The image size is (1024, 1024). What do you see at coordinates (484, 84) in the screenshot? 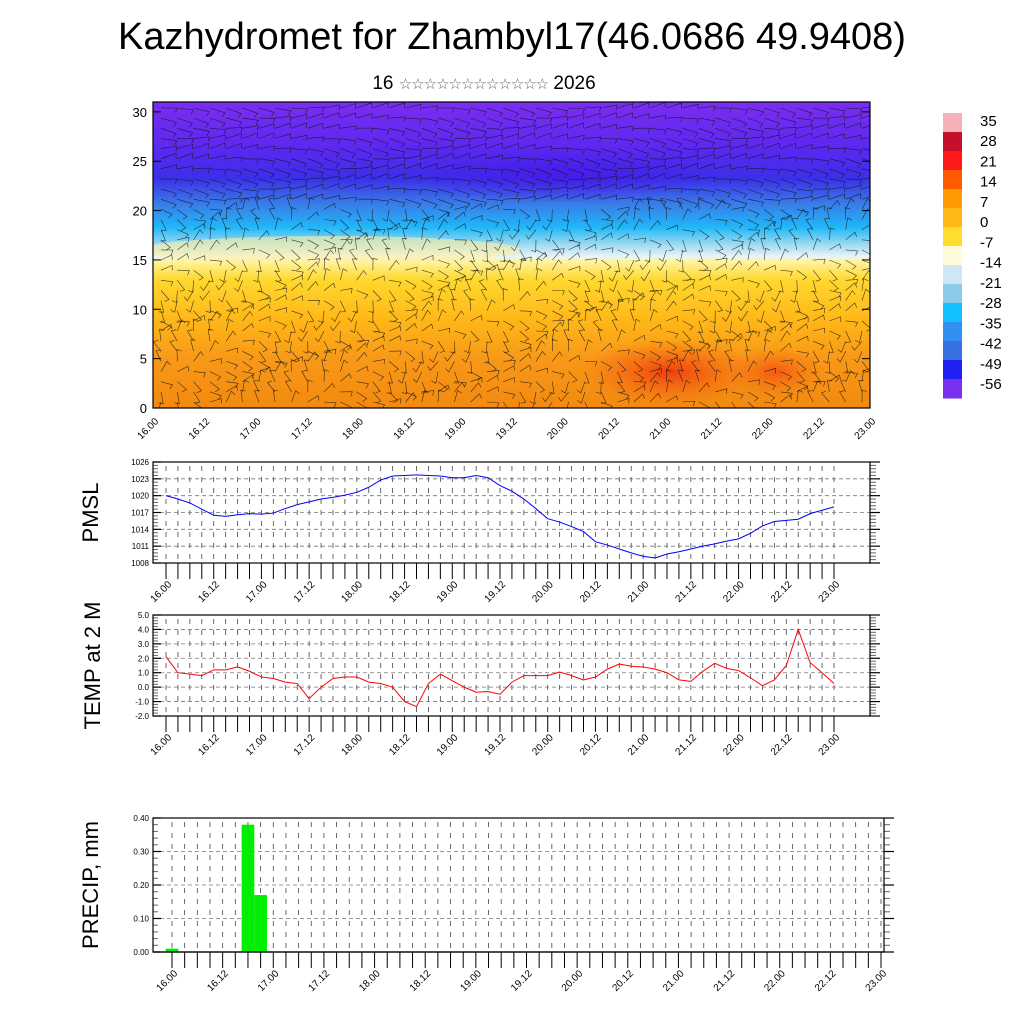
I see `chart-subtitle: 16 ☆☆☆☆☆☆☆☆☆☆☆☆ 2026` at bounding box center [484, 84].